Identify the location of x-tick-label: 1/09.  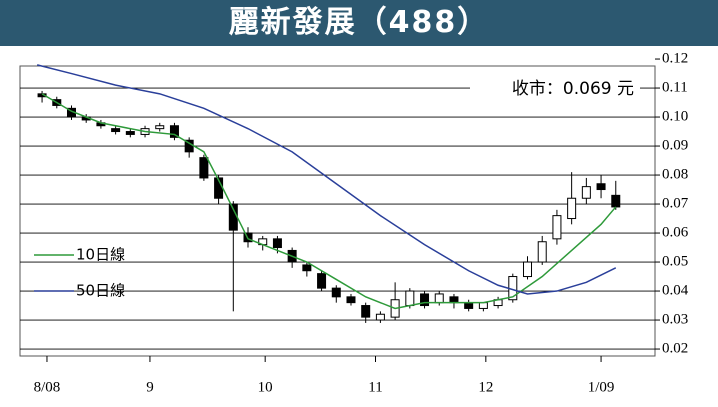
(601, 387).